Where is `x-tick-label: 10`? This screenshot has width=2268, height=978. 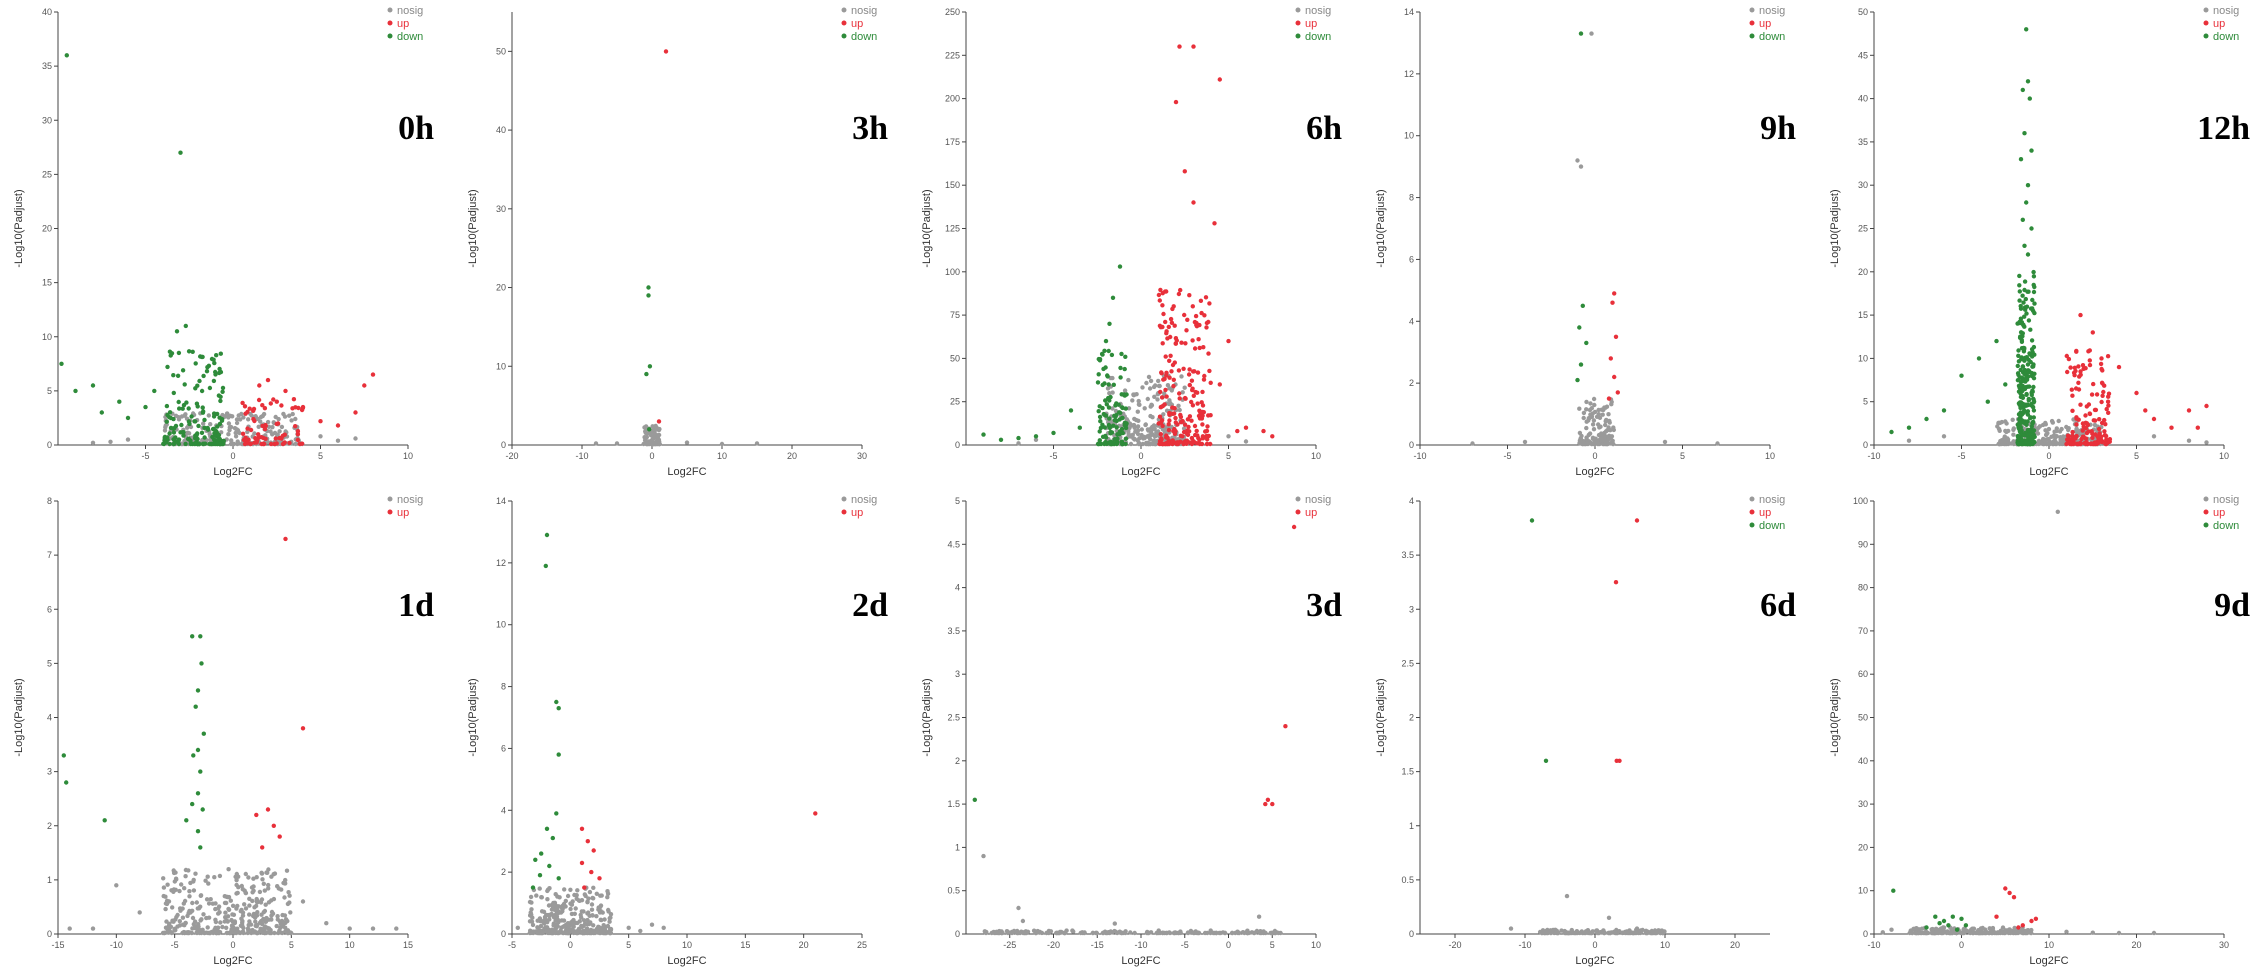
x-tick-label: 10 is located at coordinates (1316, 456).